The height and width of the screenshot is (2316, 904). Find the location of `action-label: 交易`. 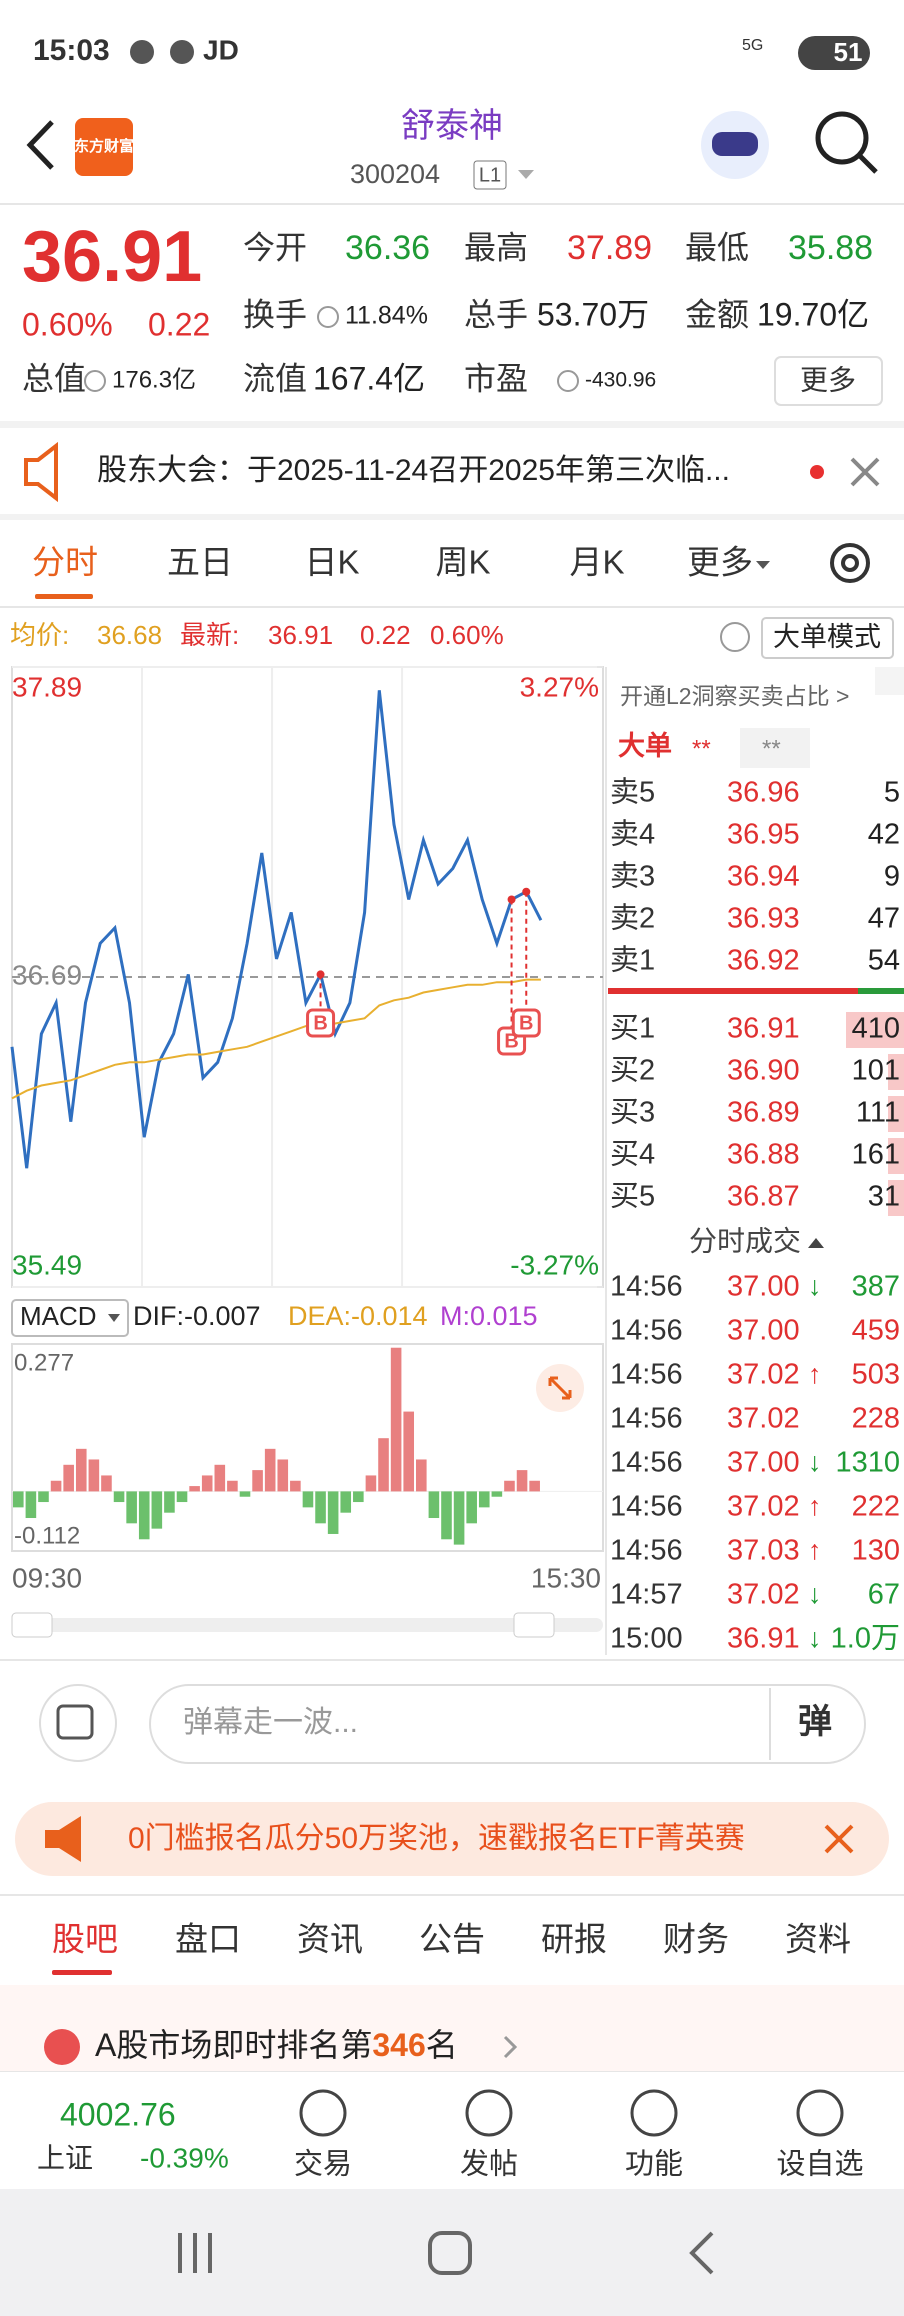

action-label: 交易 is located at coordinates (323, 2164).